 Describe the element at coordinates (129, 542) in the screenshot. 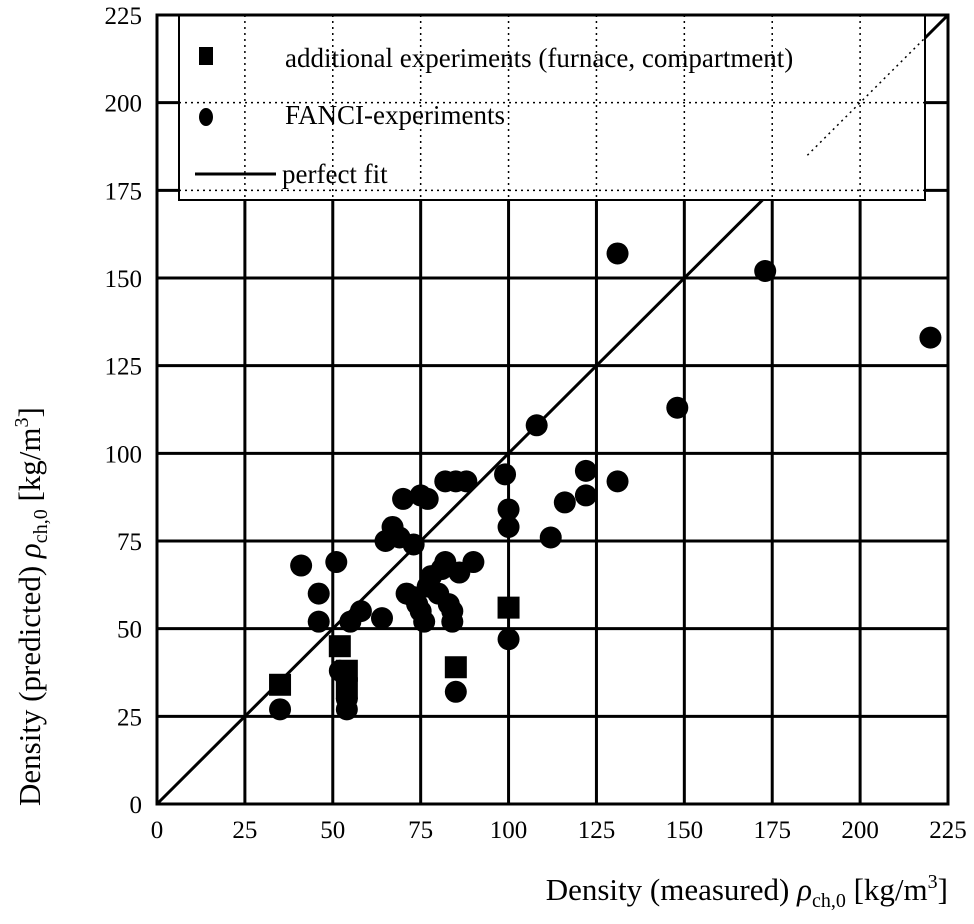

I see `y-tick-label: 75` at that location.